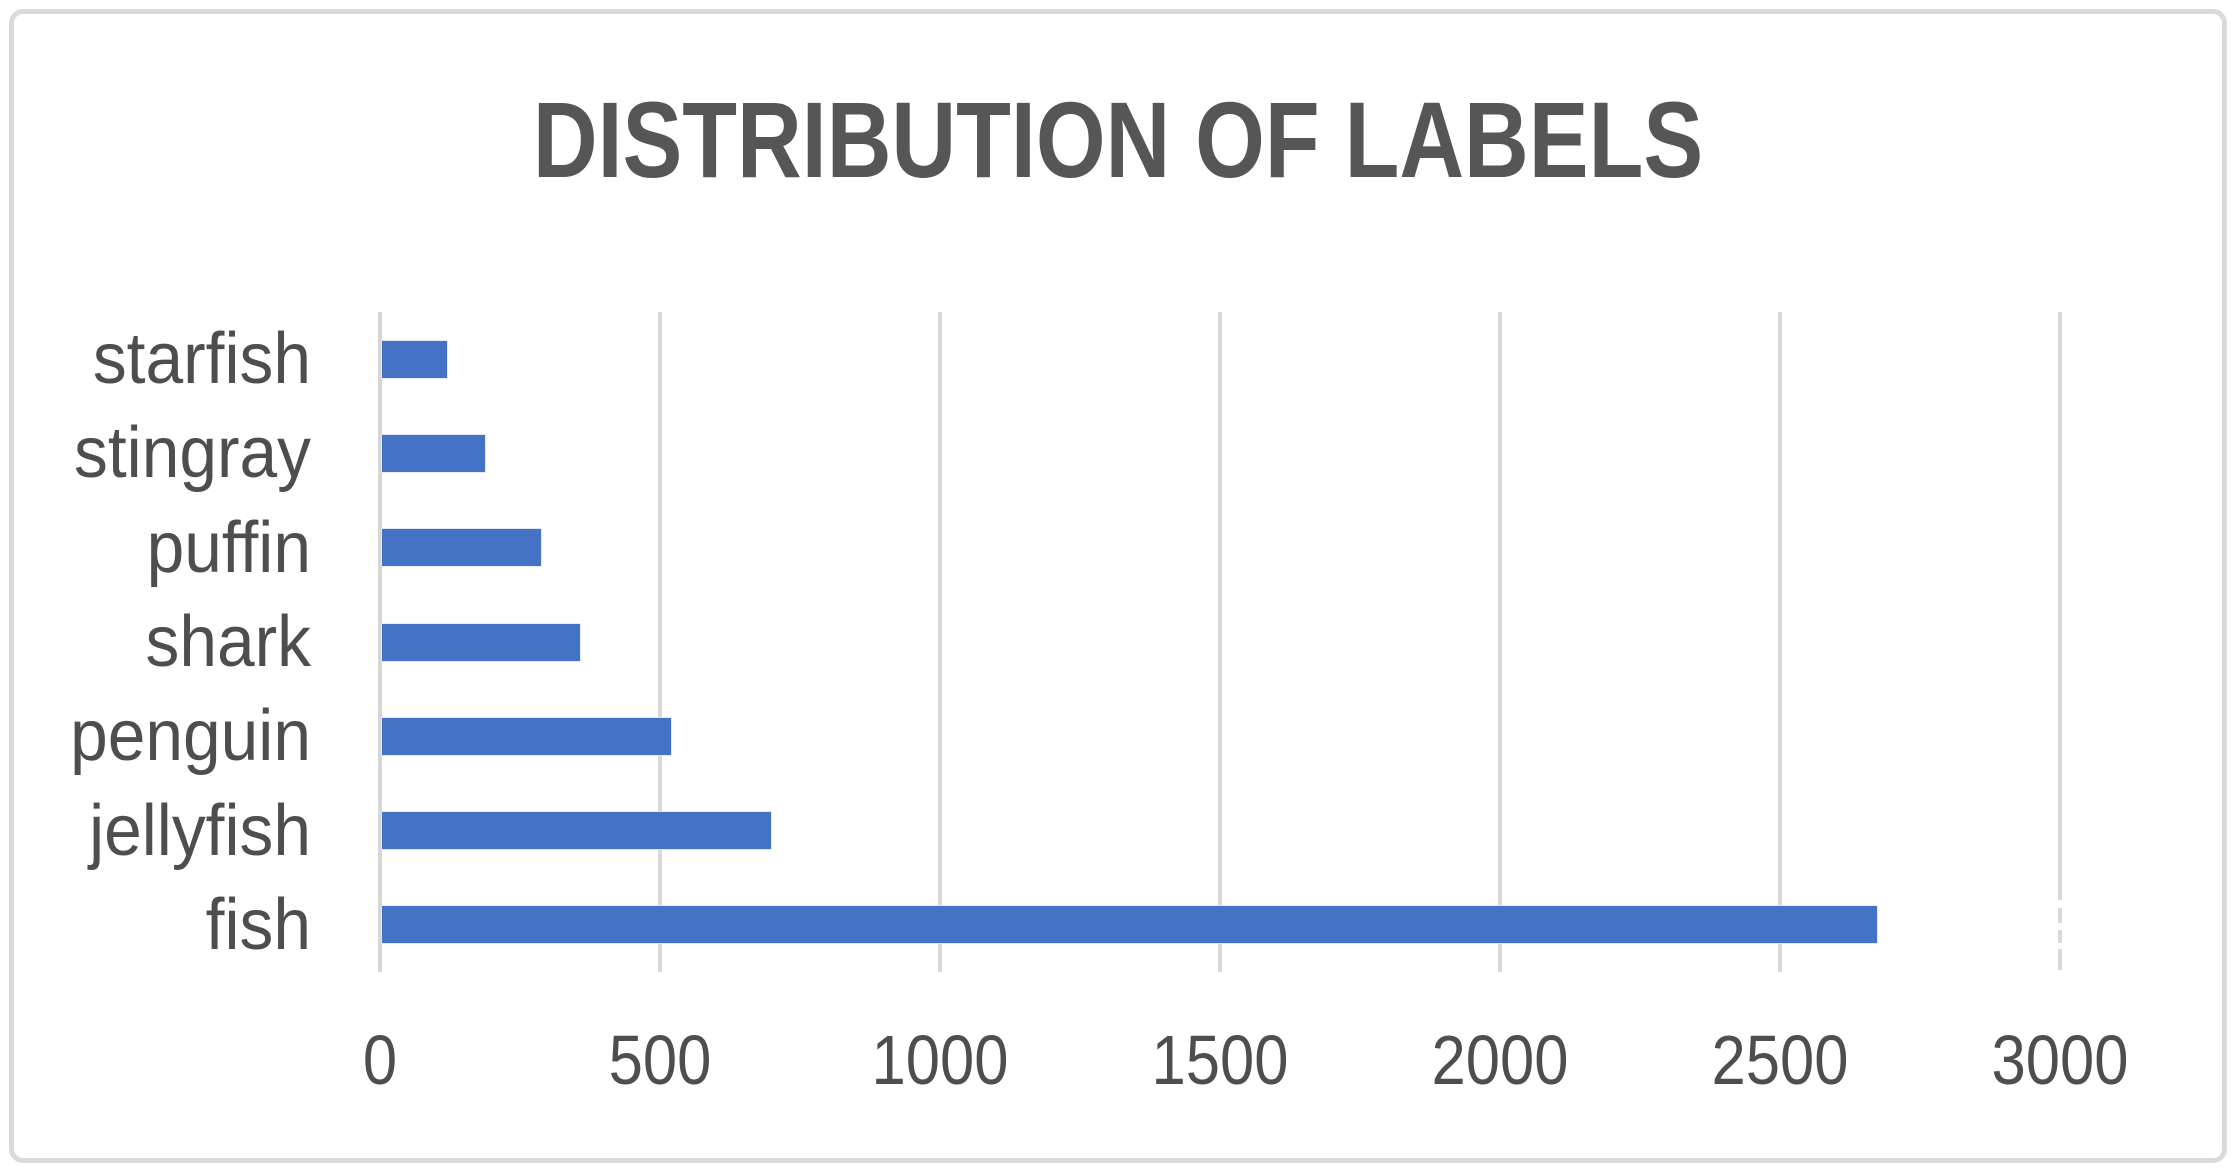 The height and width of the screenshot is (1172, 2236). What do you see at coordinates (1118, 139) in the screenshot?
I see `chart-title: DISTRIBUTION OF LABELS` at bounding box center [1118, 139].